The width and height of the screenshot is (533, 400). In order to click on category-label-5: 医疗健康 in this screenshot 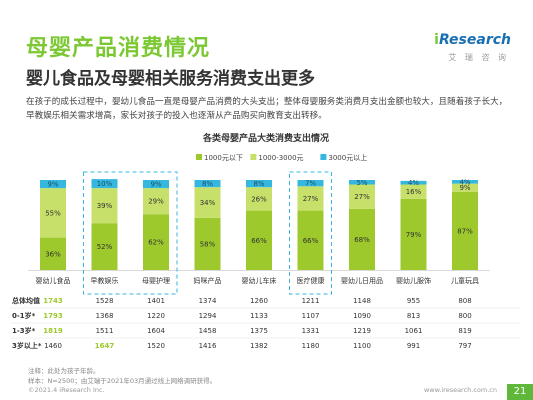, I will do `click(311, 280)`.